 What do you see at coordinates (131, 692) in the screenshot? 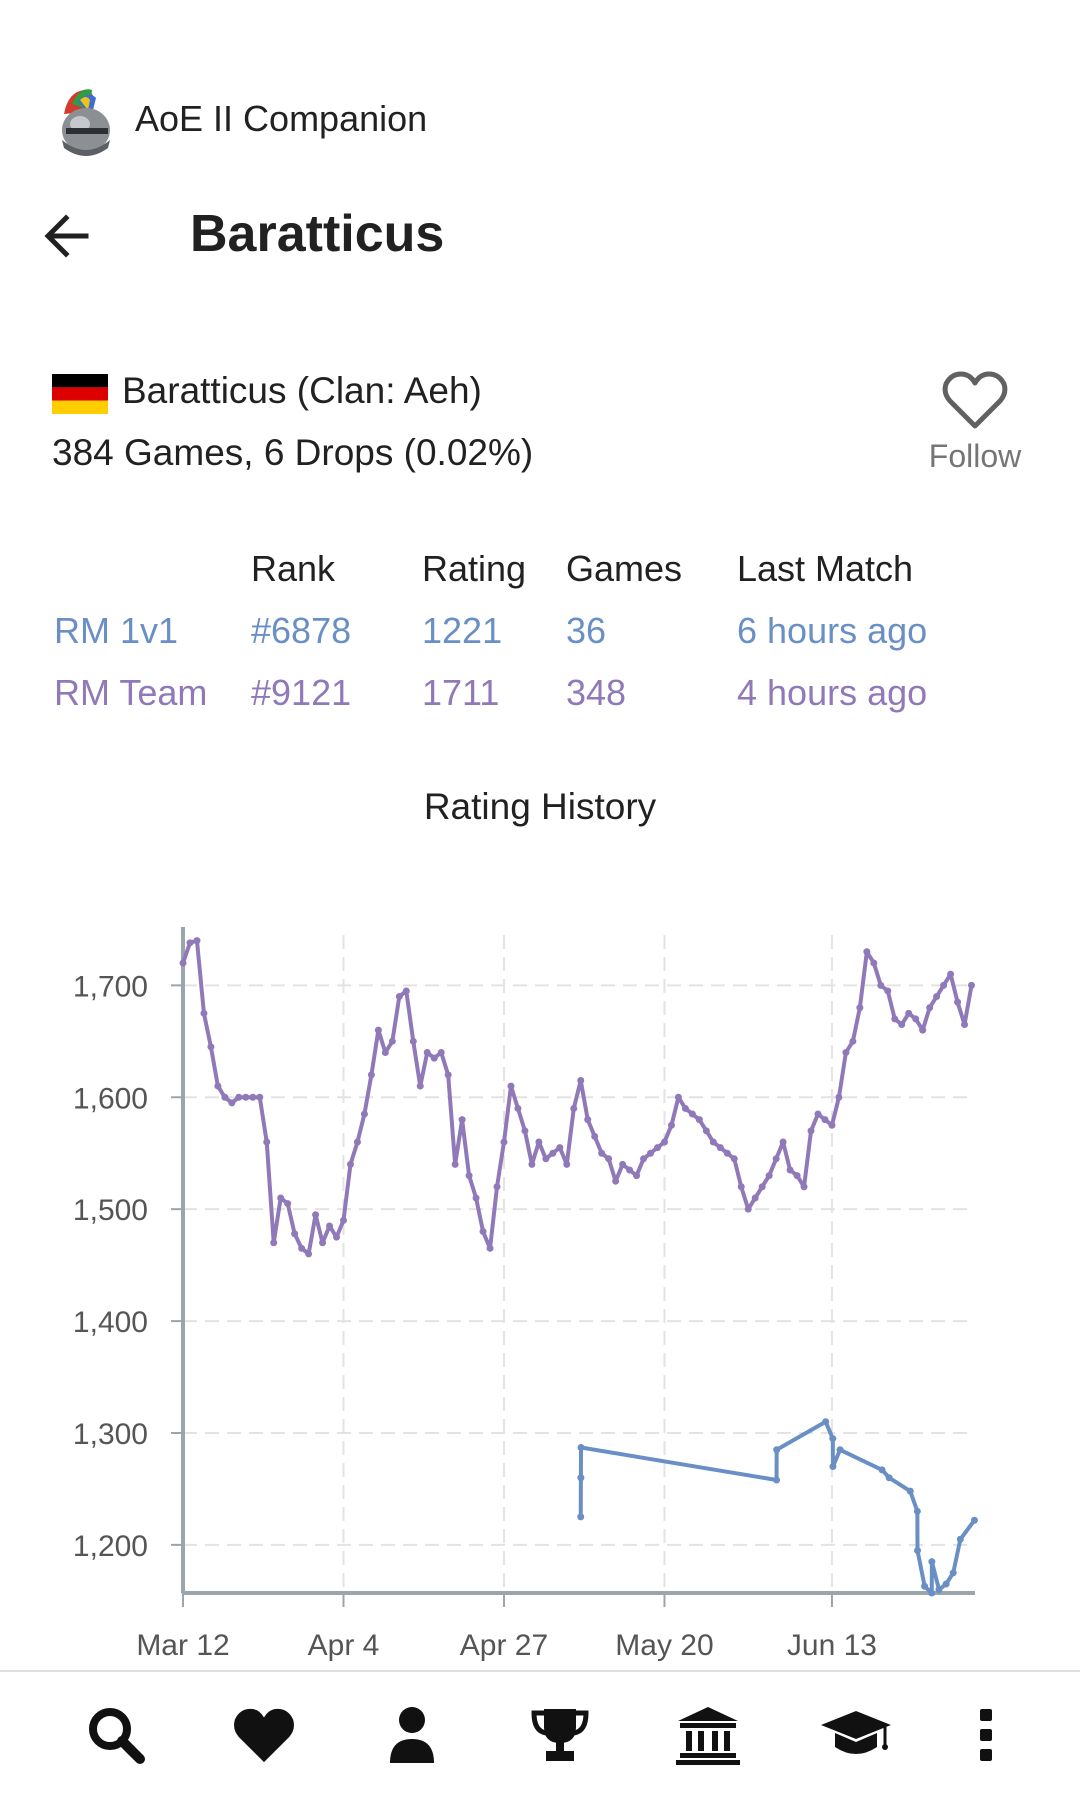
I see `ladder-name: RM Team` at bounding box center [131, 692].